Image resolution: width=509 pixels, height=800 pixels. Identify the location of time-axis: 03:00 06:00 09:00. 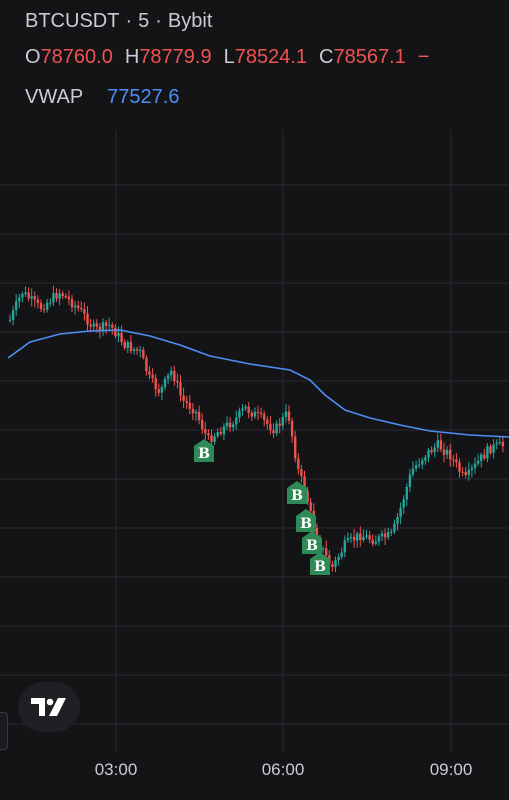
(254, 776).